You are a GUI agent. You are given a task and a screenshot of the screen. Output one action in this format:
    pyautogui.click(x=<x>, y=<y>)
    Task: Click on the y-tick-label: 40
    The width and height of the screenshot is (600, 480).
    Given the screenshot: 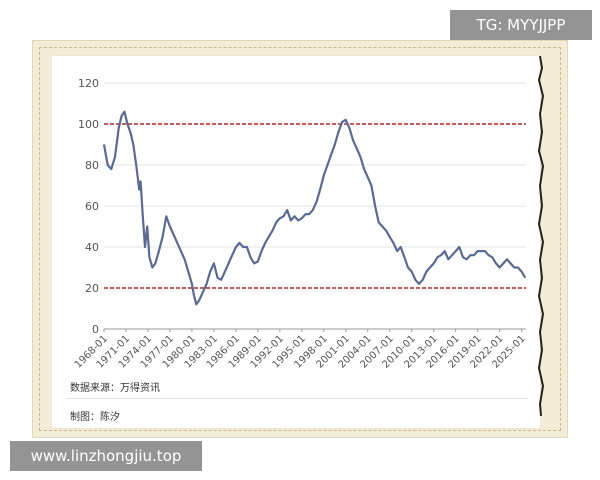 What is the action you would take?
    pyautogui.click(x=92, y=247)
    